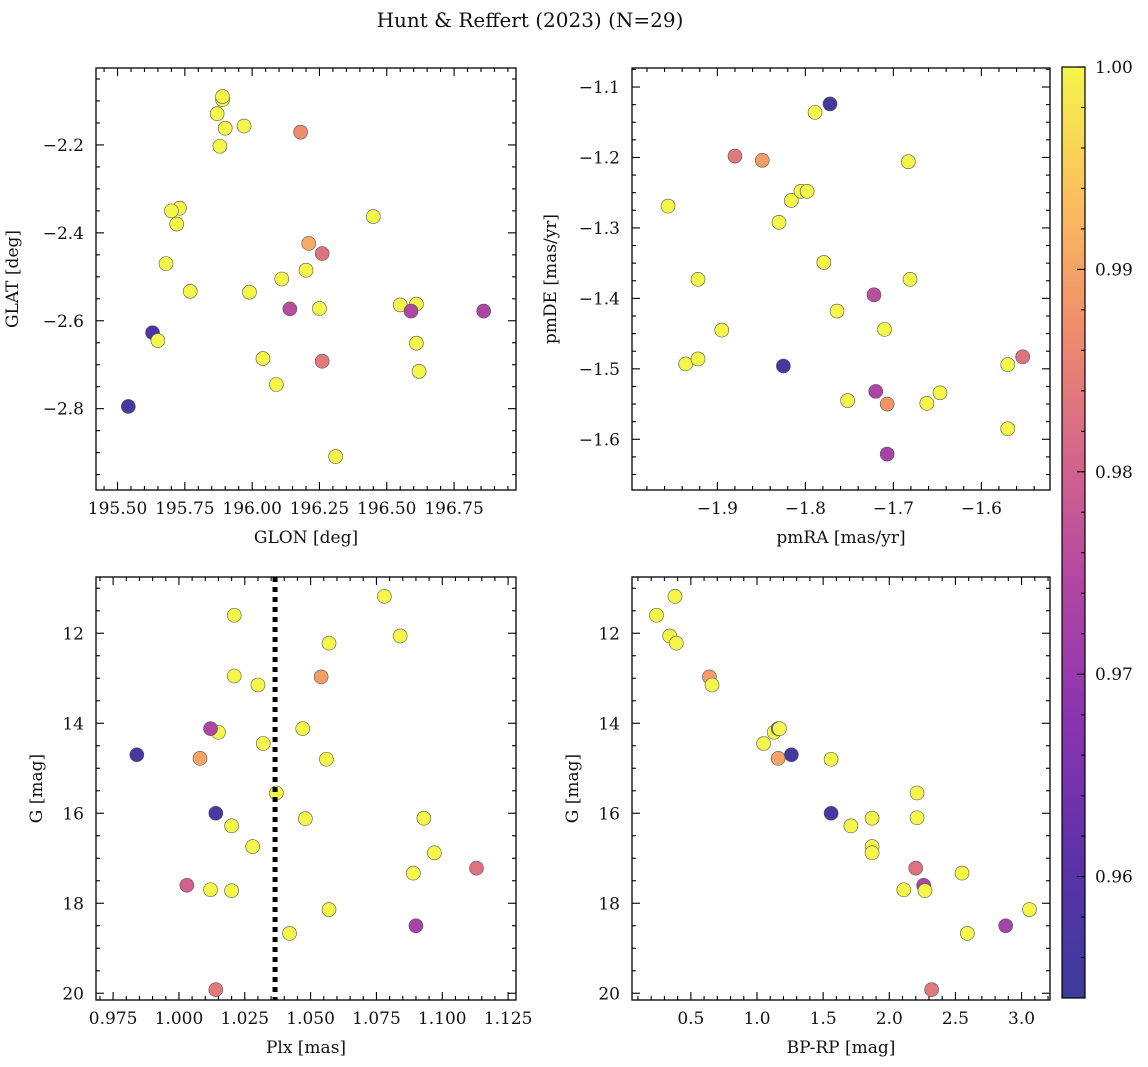 This screenshot has width=1148, height=1067. What do you see at coordinates (73, 634) in the screenshot?
I see `y-tick-label: 12` at bounding box center [73, 634].